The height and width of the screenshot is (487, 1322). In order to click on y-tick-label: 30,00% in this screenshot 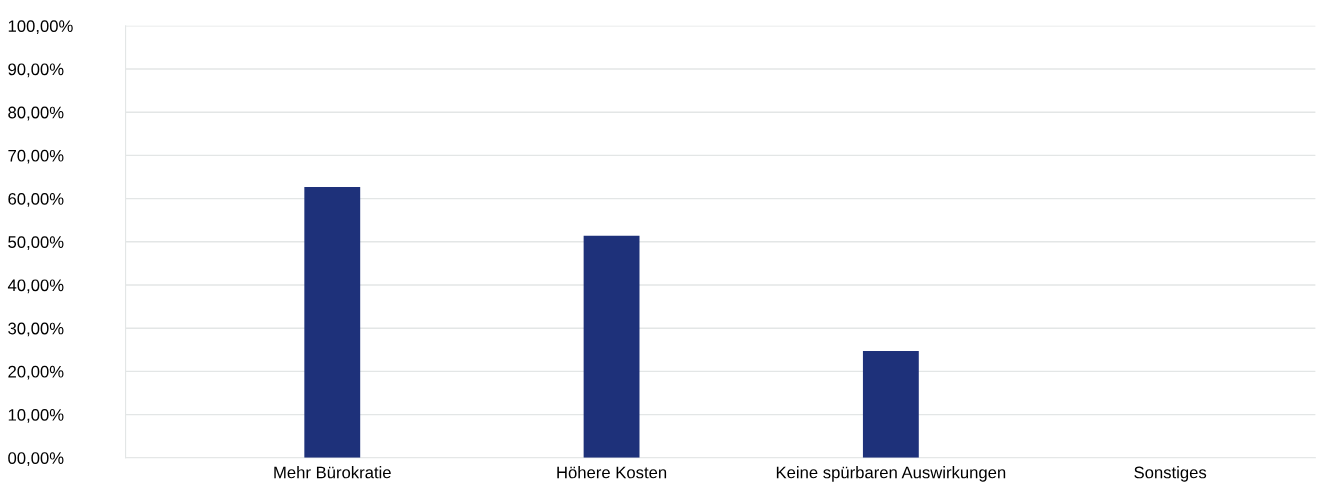, I will do `click(36, 329)`.